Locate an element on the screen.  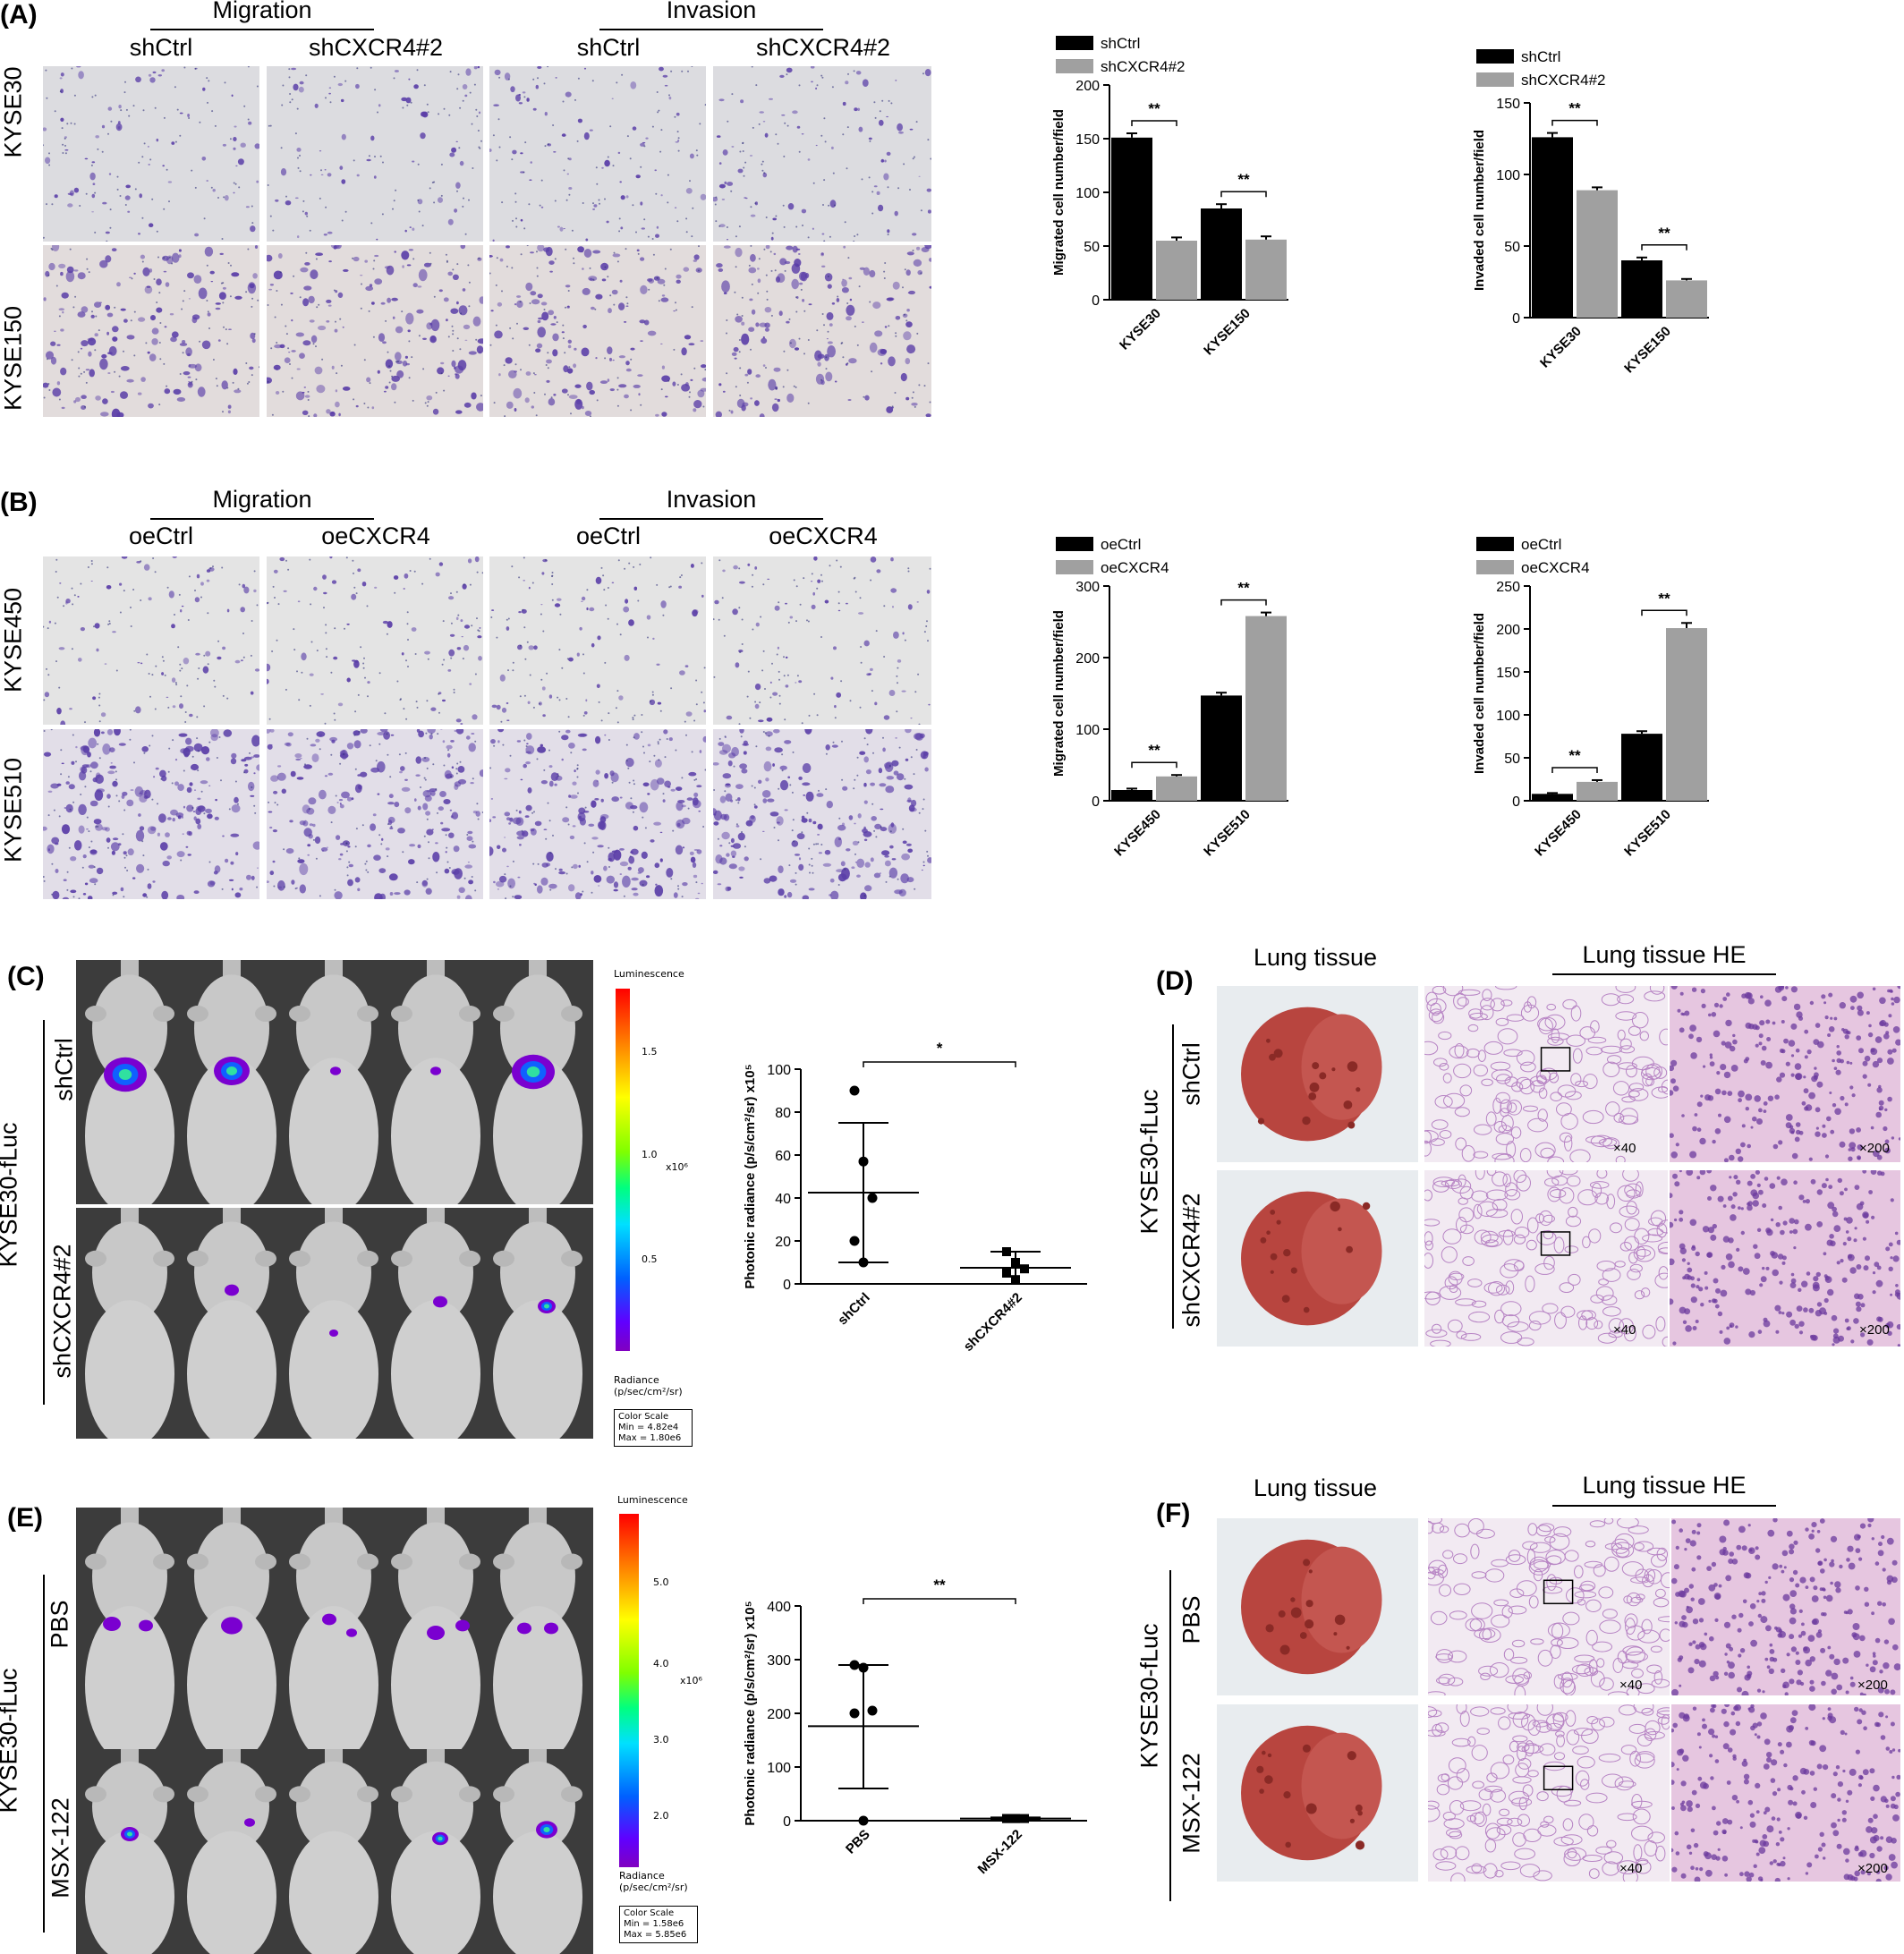
panel-b-col-4: oeCXCR4 is located at coordinates (823, 535).